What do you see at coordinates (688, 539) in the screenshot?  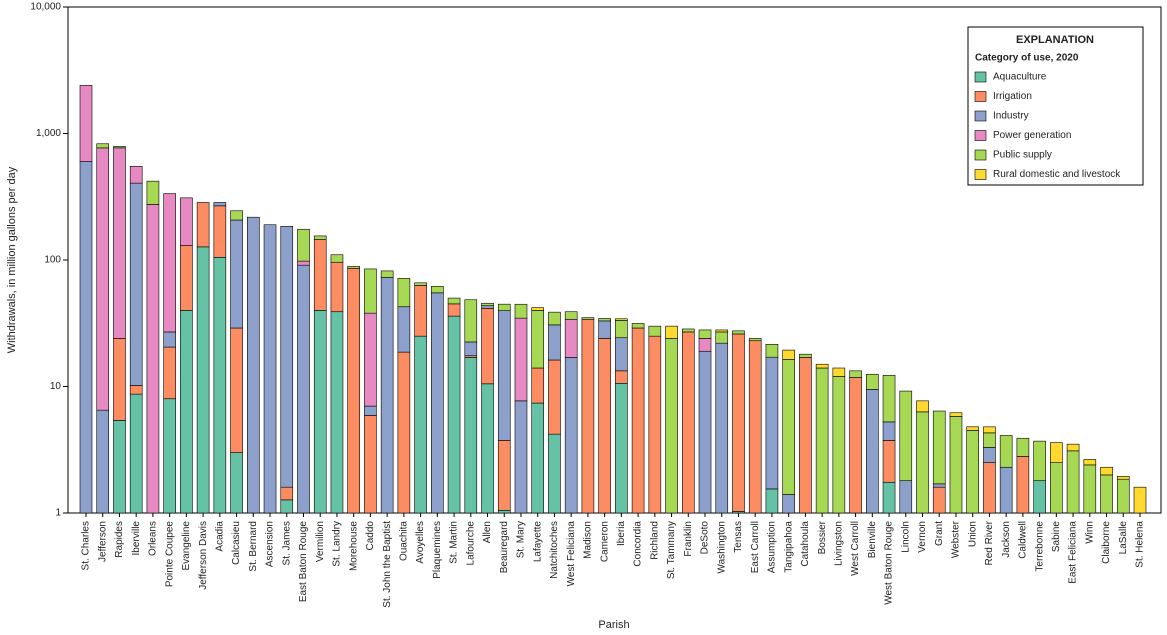 I see `x-tick-label: Franklin` at bounding box center [688, 539].